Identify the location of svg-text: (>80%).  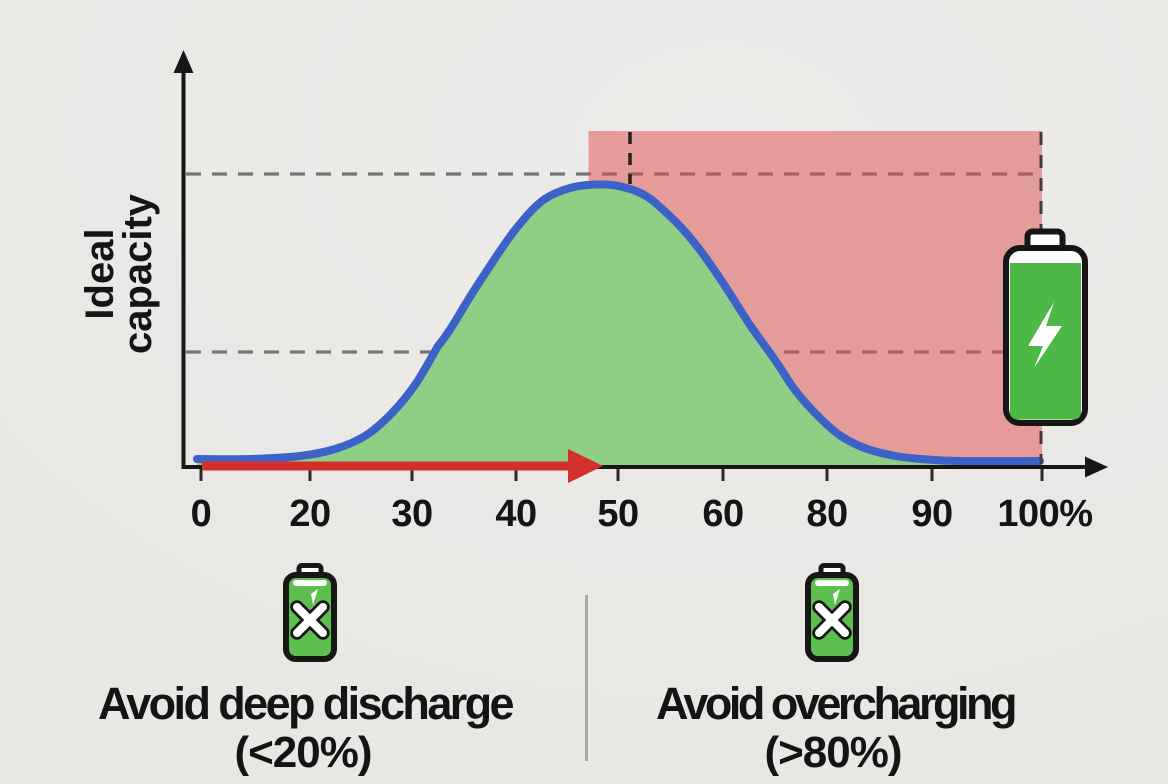
(832, 752).